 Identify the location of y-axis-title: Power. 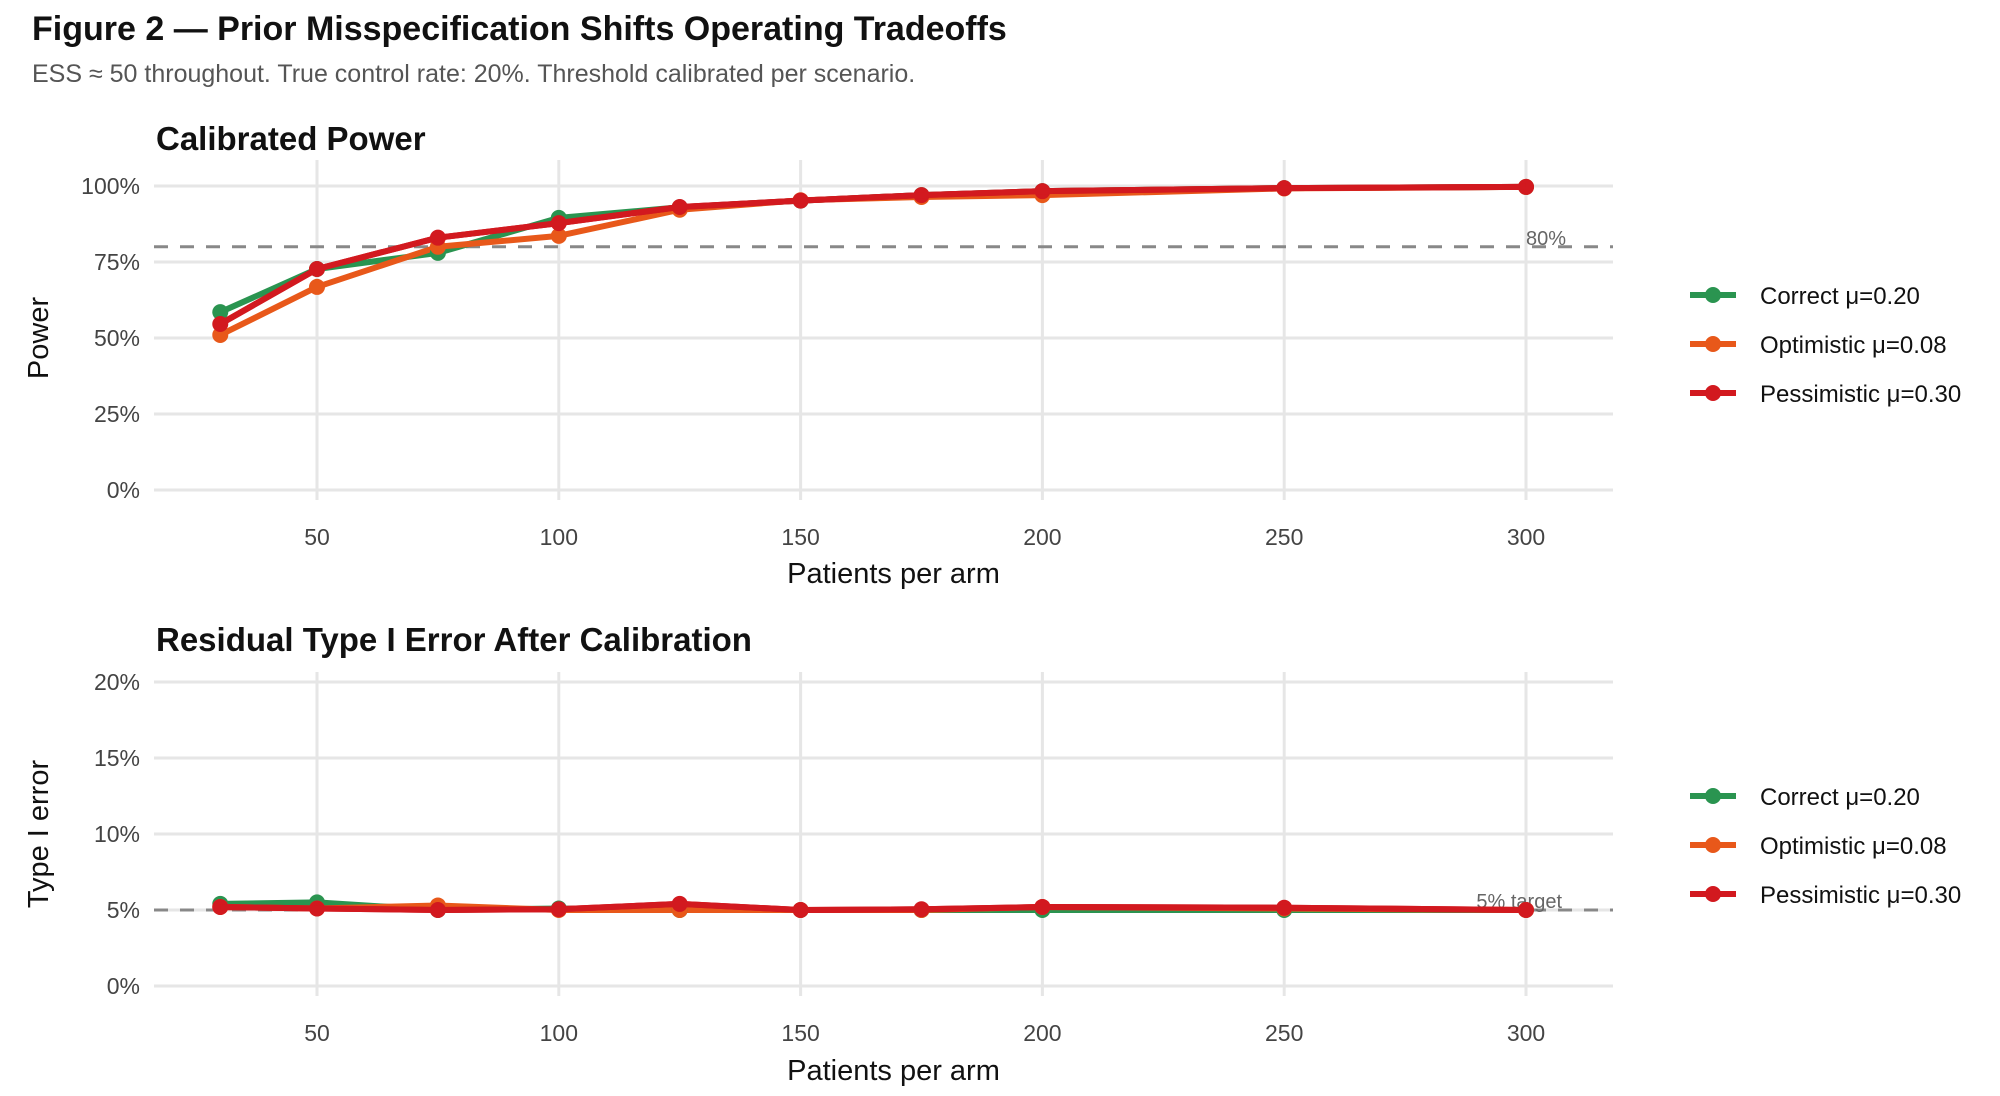
(39, 338).